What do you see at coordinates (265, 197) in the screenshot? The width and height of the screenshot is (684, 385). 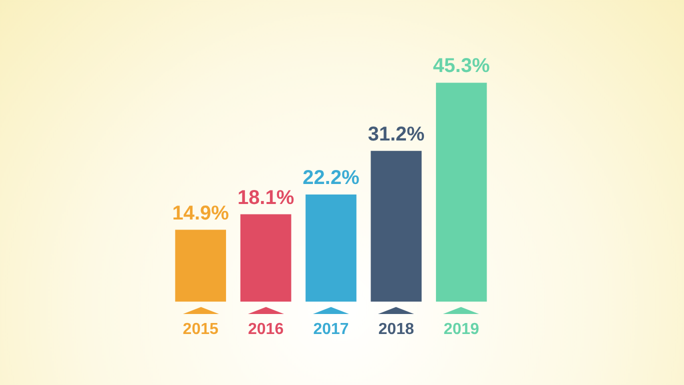 I see `data-label: 18.1%` at bounding box center [265, 197].